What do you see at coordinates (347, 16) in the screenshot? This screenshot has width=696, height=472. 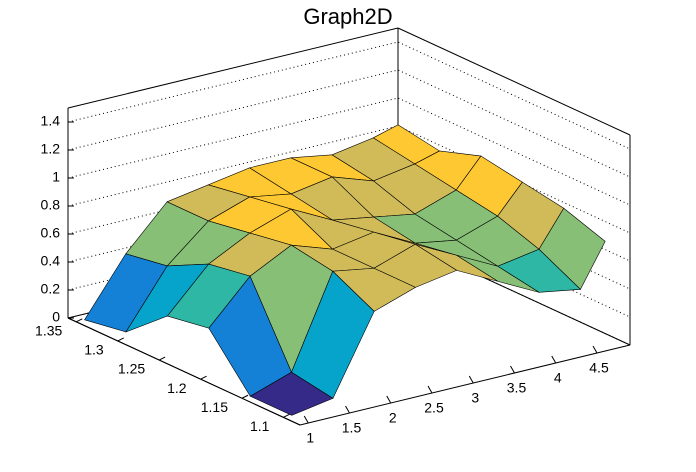 I see `chart-title: Graph2D` at bounding box center [347, 16].